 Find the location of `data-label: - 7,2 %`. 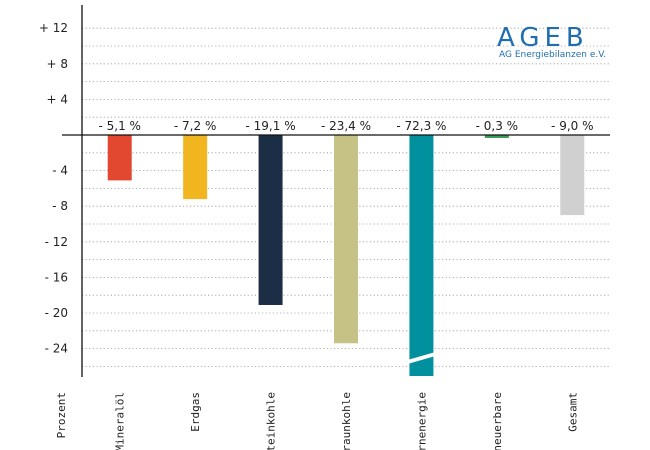

data-label: - 7,2 % is located at coordinates (195, 126).